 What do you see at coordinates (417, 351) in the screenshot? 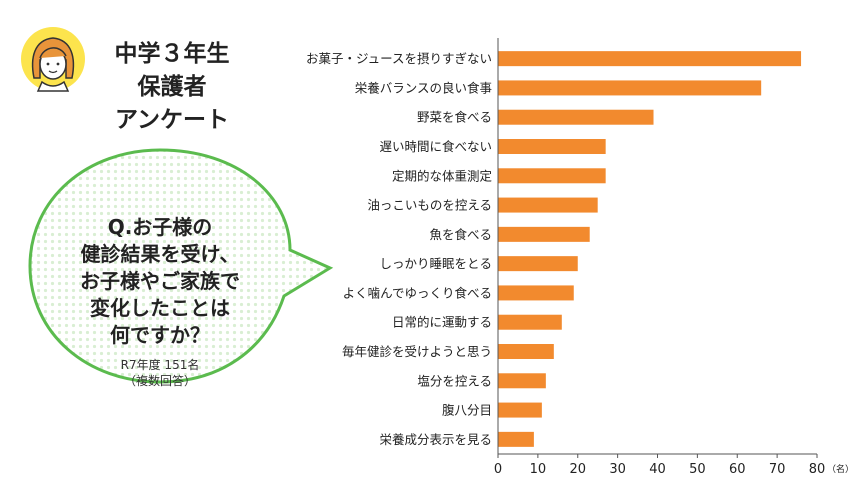
I see `category-label: 毎年健診を受けようと思う` at bounding box center [417, 351].